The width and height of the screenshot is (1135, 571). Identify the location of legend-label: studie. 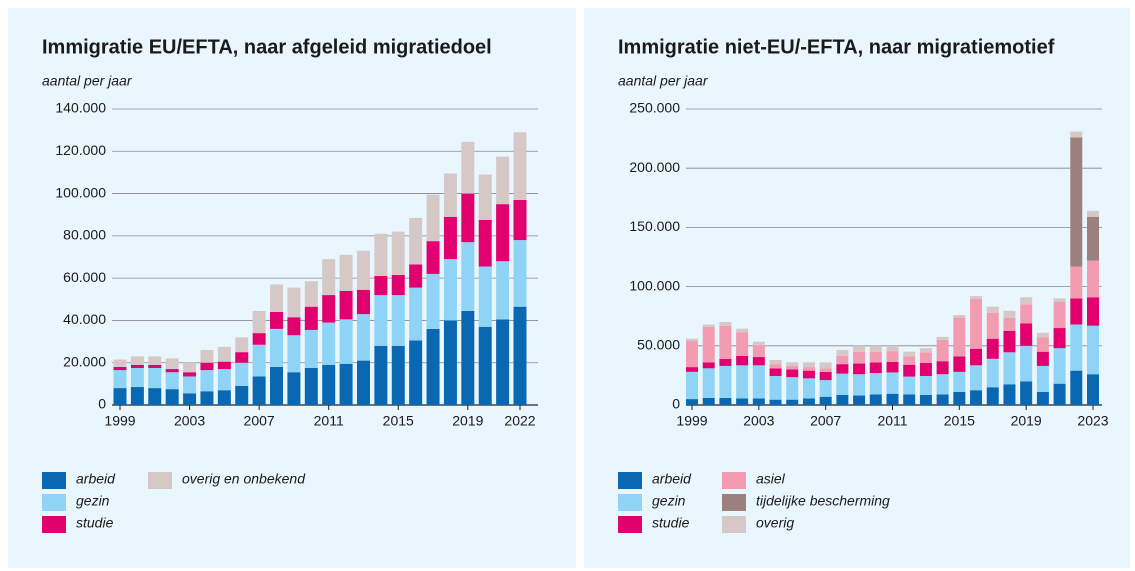
(95, 523).